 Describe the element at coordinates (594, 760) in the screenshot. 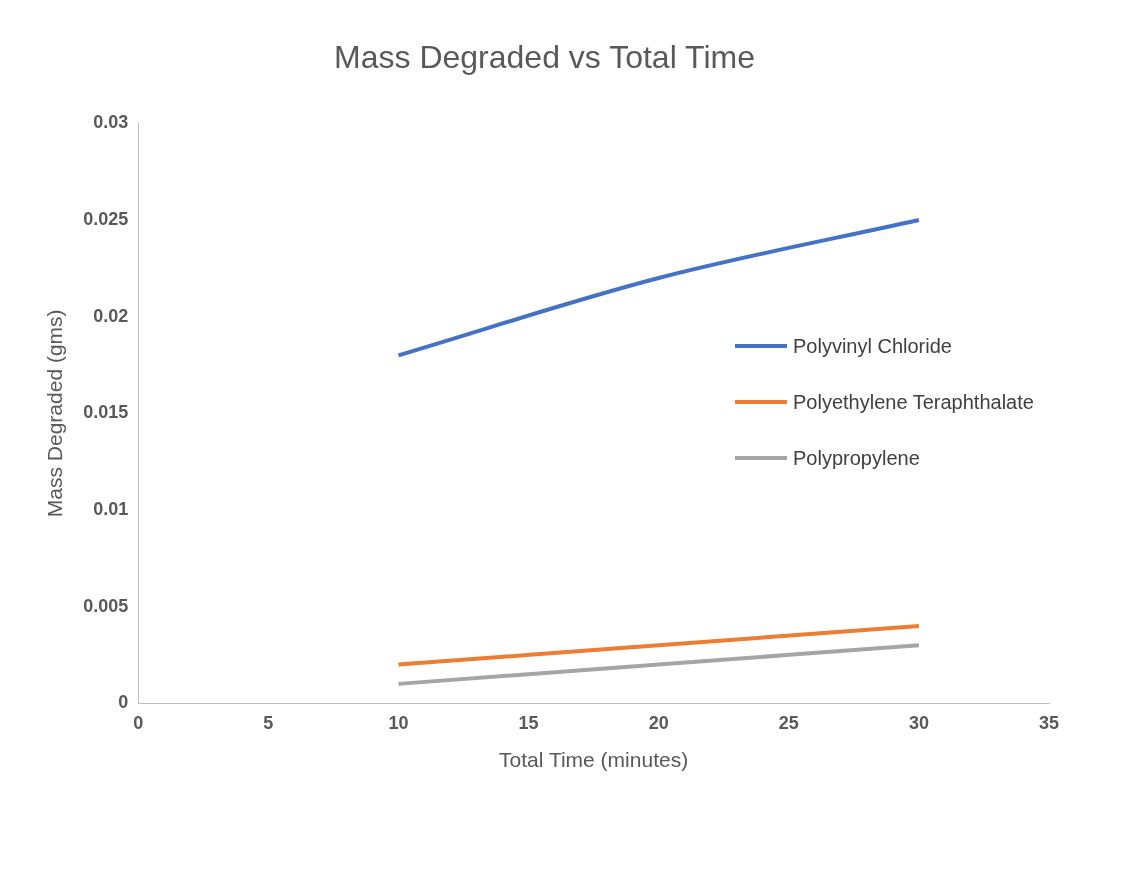

I see `x-axis-title: Total Time (minutes)` at that location.